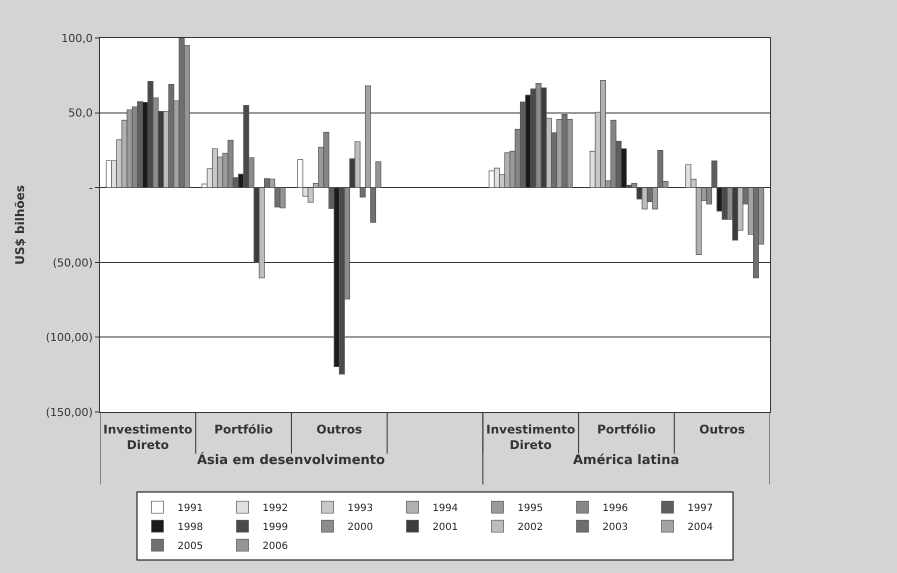 The height and width of the screenshot is (573, 897). What do you see at coordinates (20, 225) in the screenshot?
I see `y-axis-title: US$ bilhões` at bounding box center [20, 225].